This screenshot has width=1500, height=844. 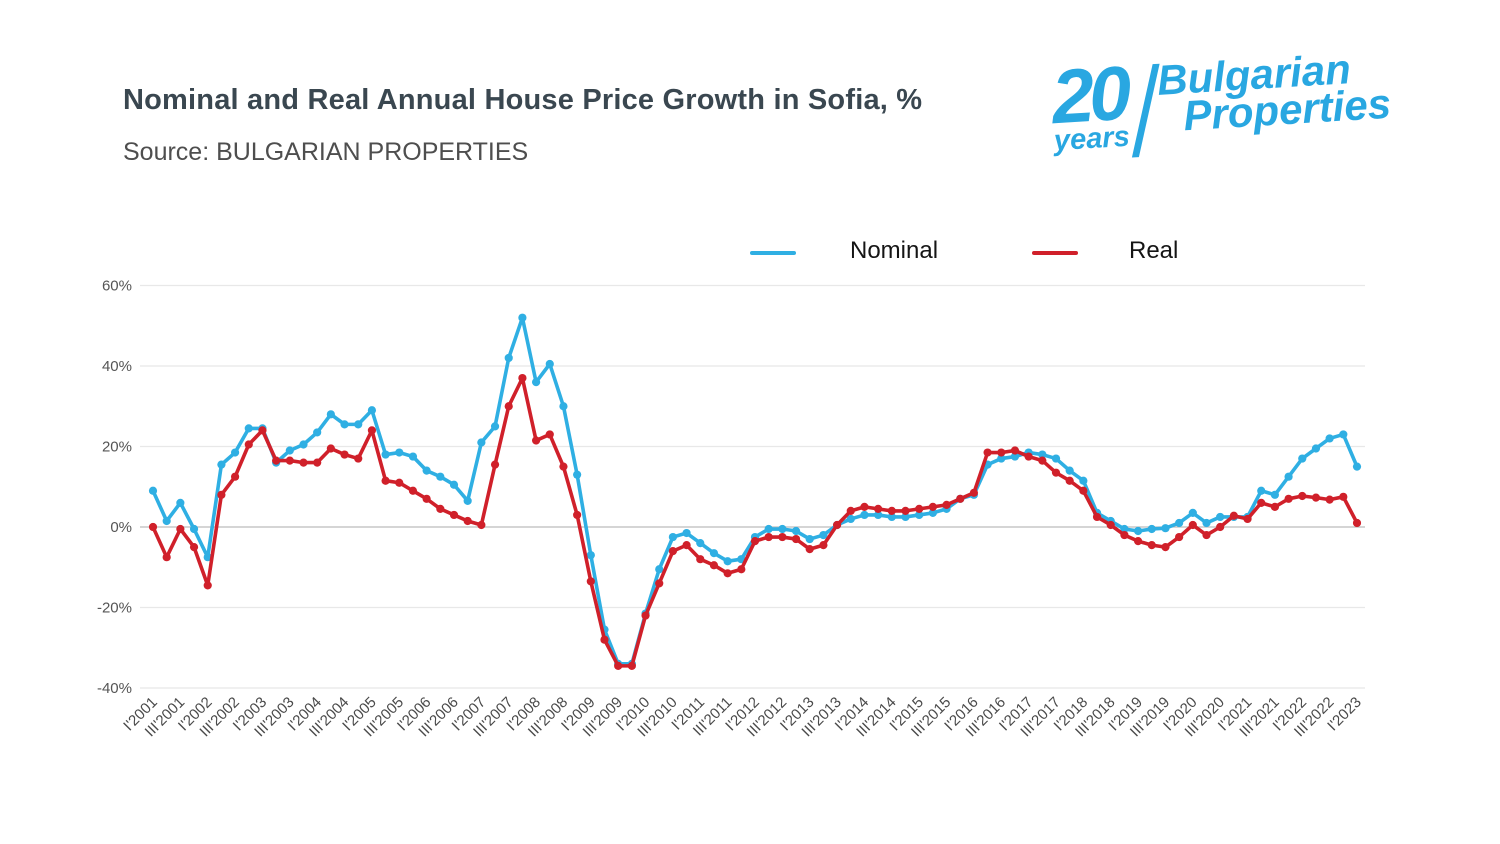 I want to click on y-axis-tick-label: 40%, so click(x=117, y=366).